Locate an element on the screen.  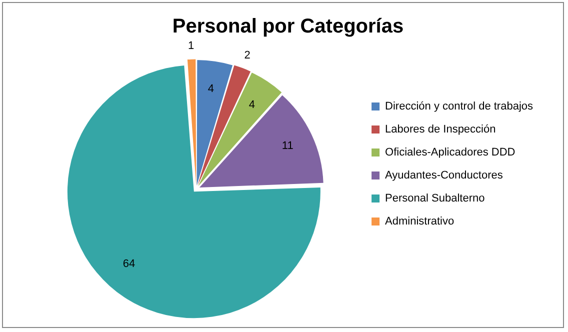
chart-title: Personal por Categorías is located at coordinates (288, 27).